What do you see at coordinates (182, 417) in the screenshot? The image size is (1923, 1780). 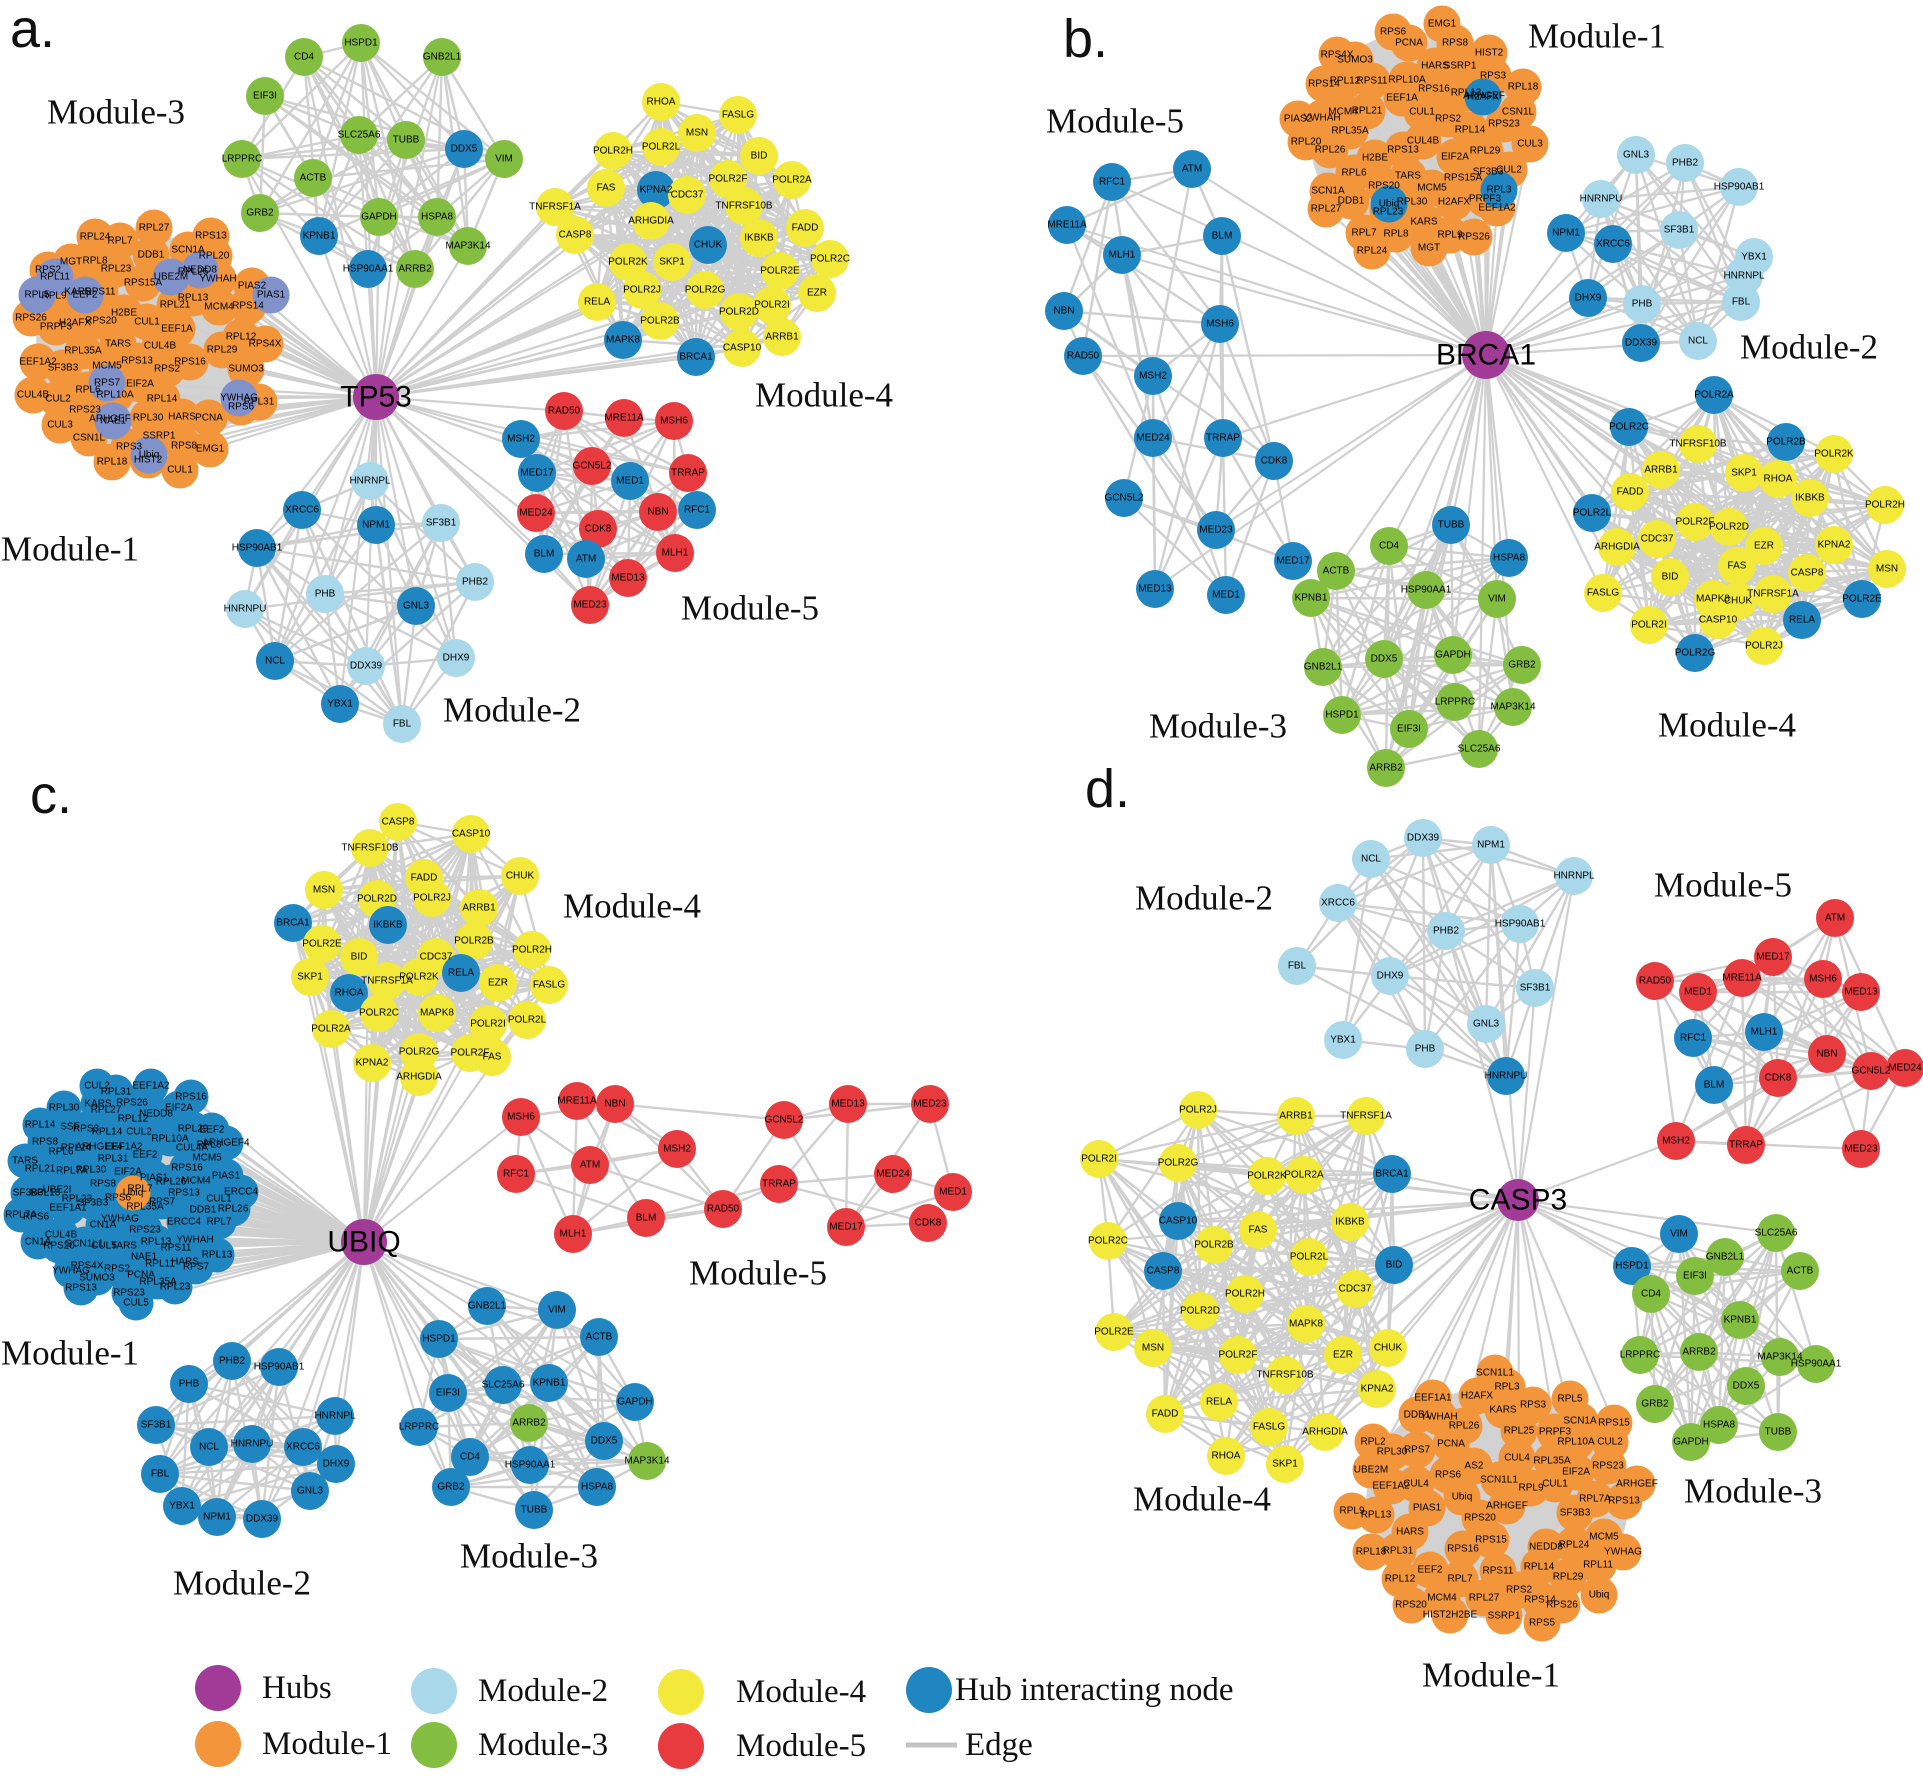 I see `svg-text: HARS` at bounding box center [182, 417].